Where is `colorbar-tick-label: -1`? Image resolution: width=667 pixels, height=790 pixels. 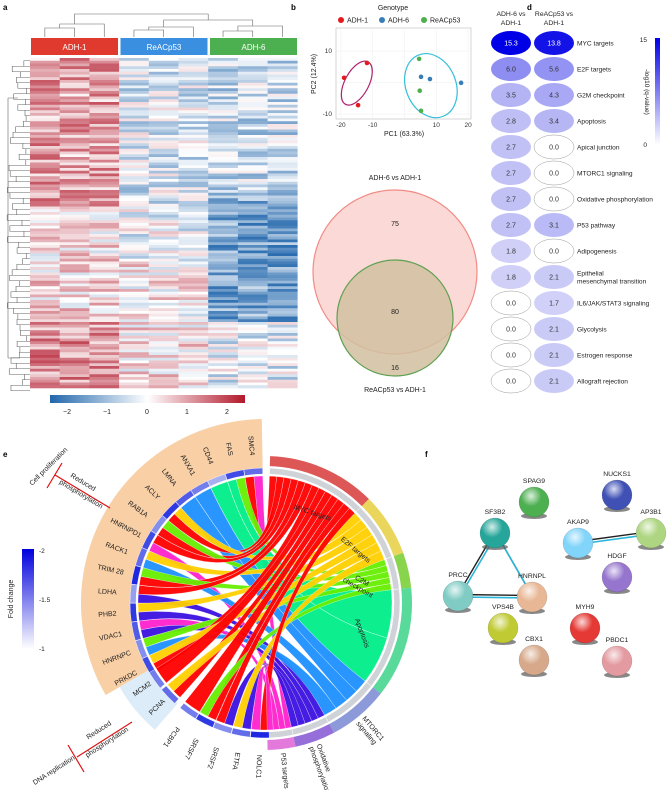
colorbar-tick-label: -1 is located at coordinates (42, 649).